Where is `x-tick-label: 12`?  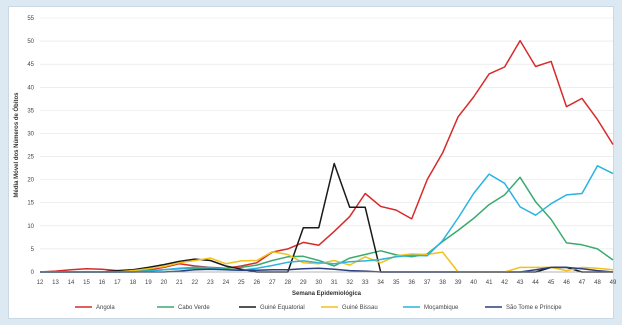
x-tick-label: 12 is located at coordinates (40, 283).